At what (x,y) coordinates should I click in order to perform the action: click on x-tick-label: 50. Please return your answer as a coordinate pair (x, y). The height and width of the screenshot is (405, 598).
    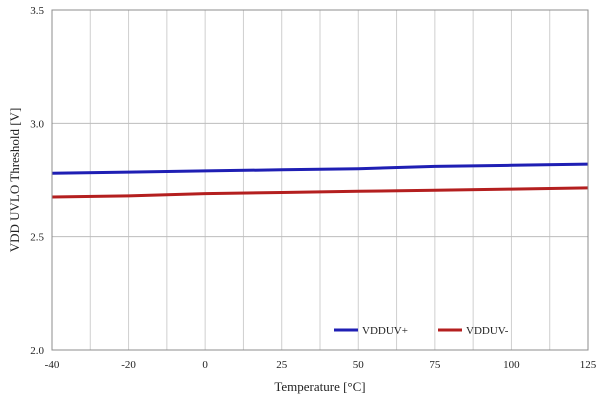
    Looking at the image, I should click on (359, 365).